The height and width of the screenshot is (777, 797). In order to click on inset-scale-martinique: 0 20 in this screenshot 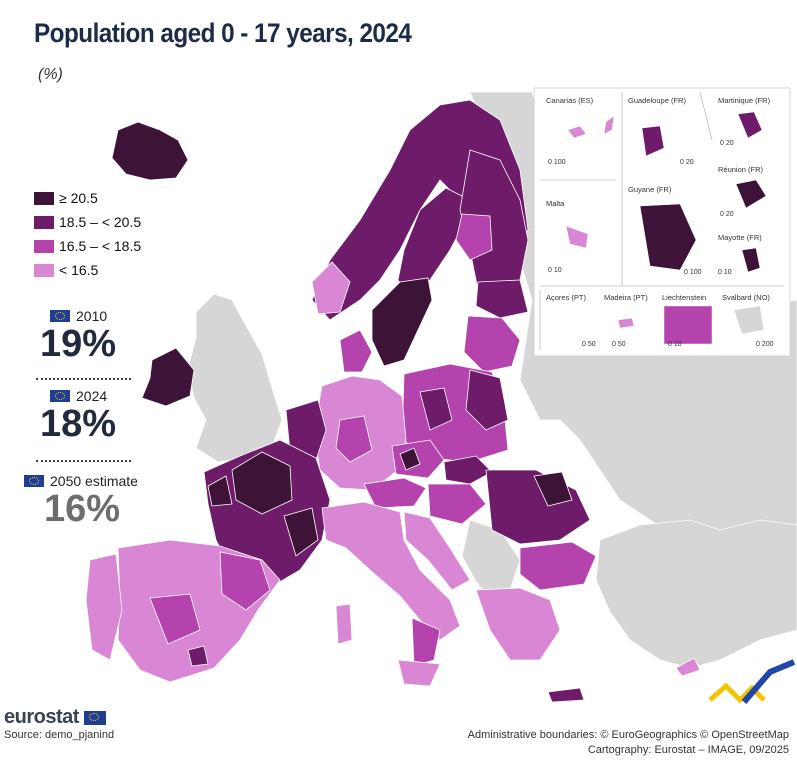, I will do `click(727, 143)`.